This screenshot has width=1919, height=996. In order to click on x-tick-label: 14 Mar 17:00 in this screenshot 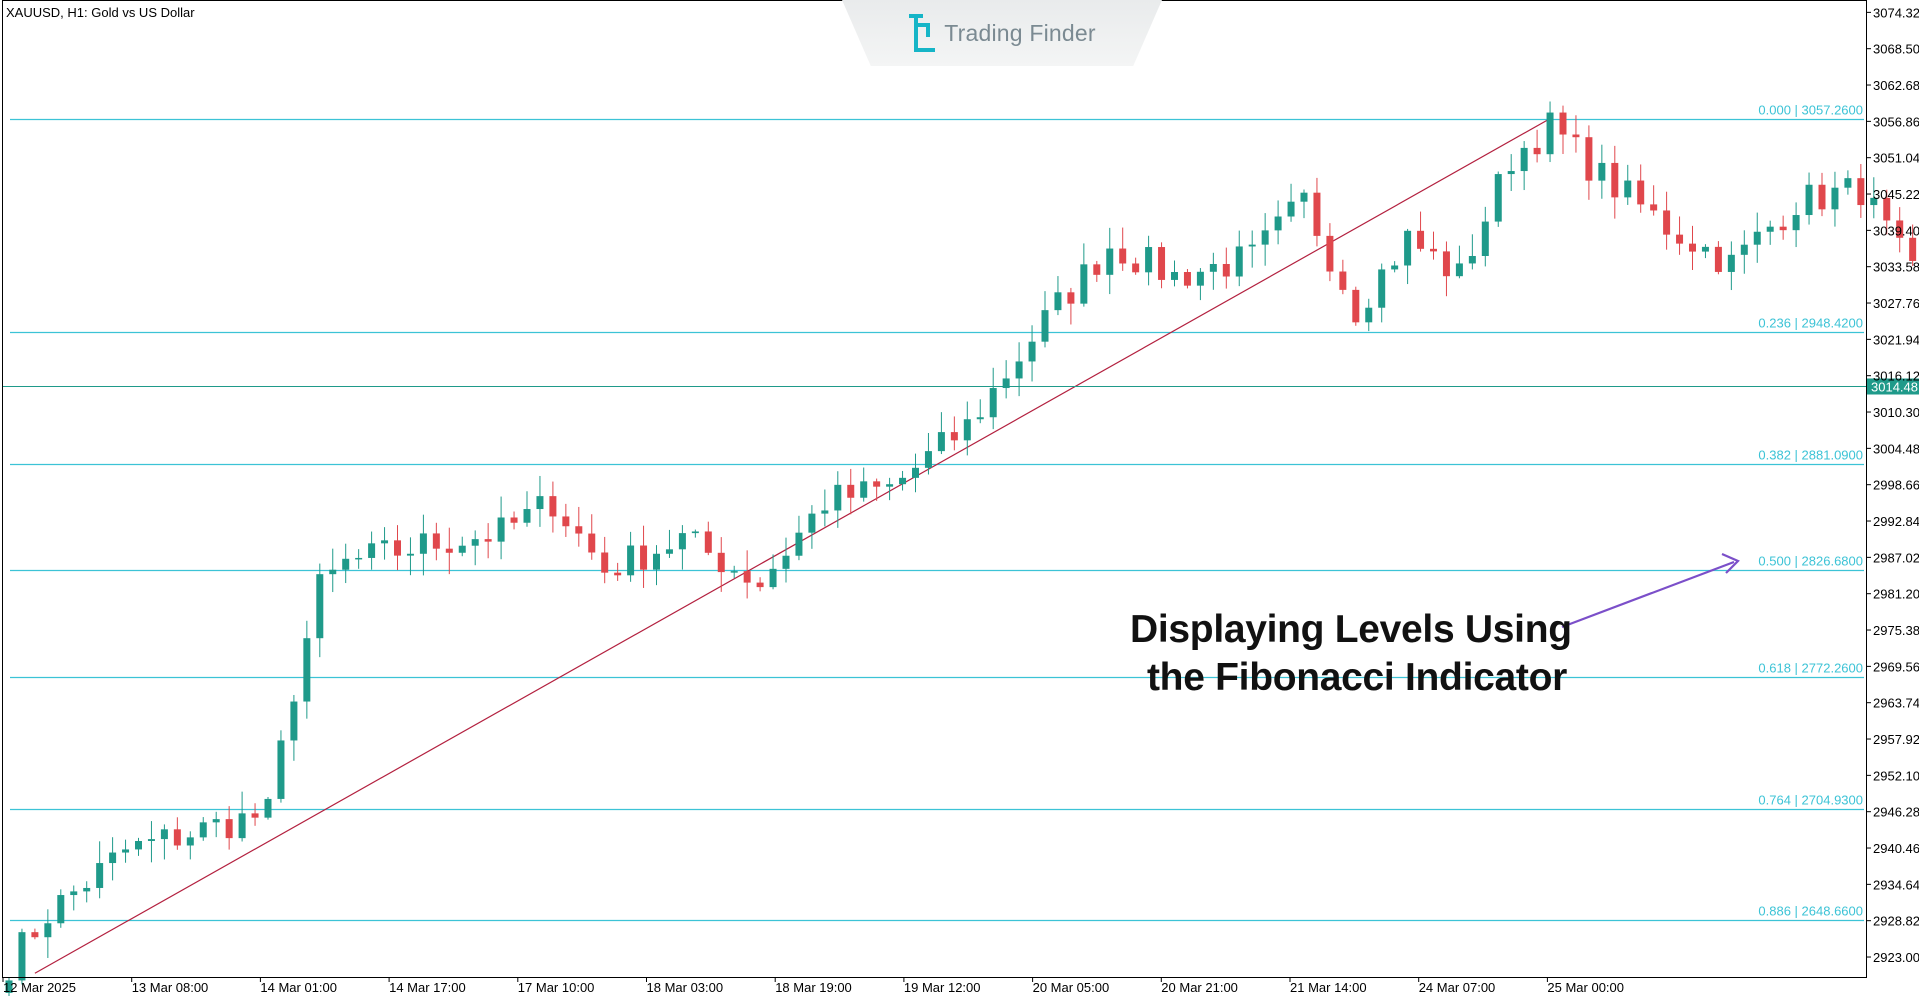, I will do `click(427, 987)`.